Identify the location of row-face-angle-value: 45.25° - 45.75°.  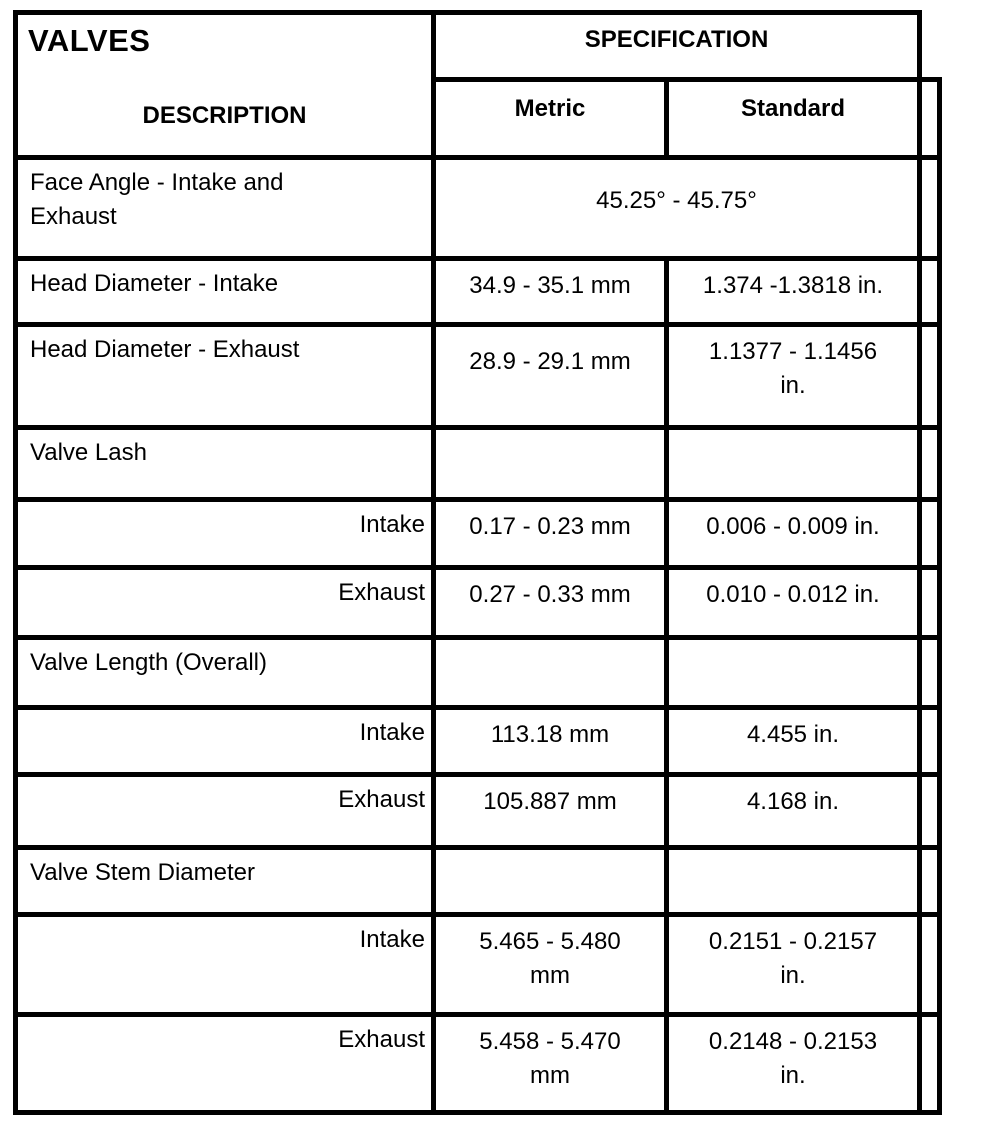
(676, 208).